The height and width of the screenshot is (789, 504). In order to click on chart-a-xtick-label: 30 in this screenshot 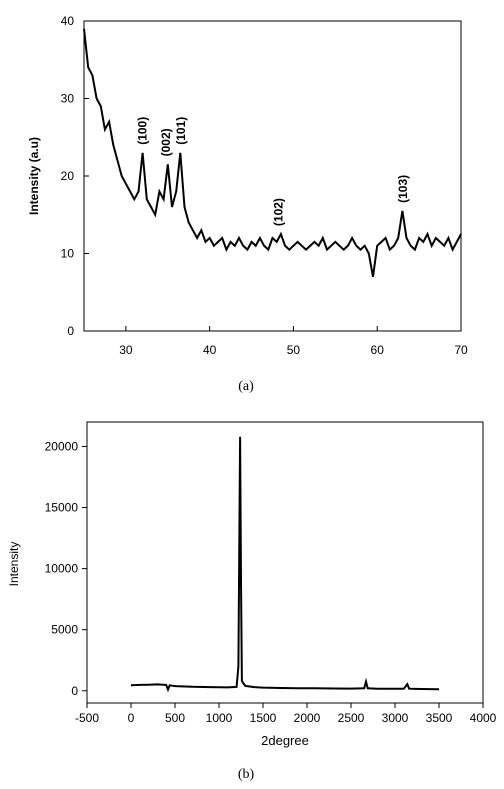, I will do `click(126, 350)`.